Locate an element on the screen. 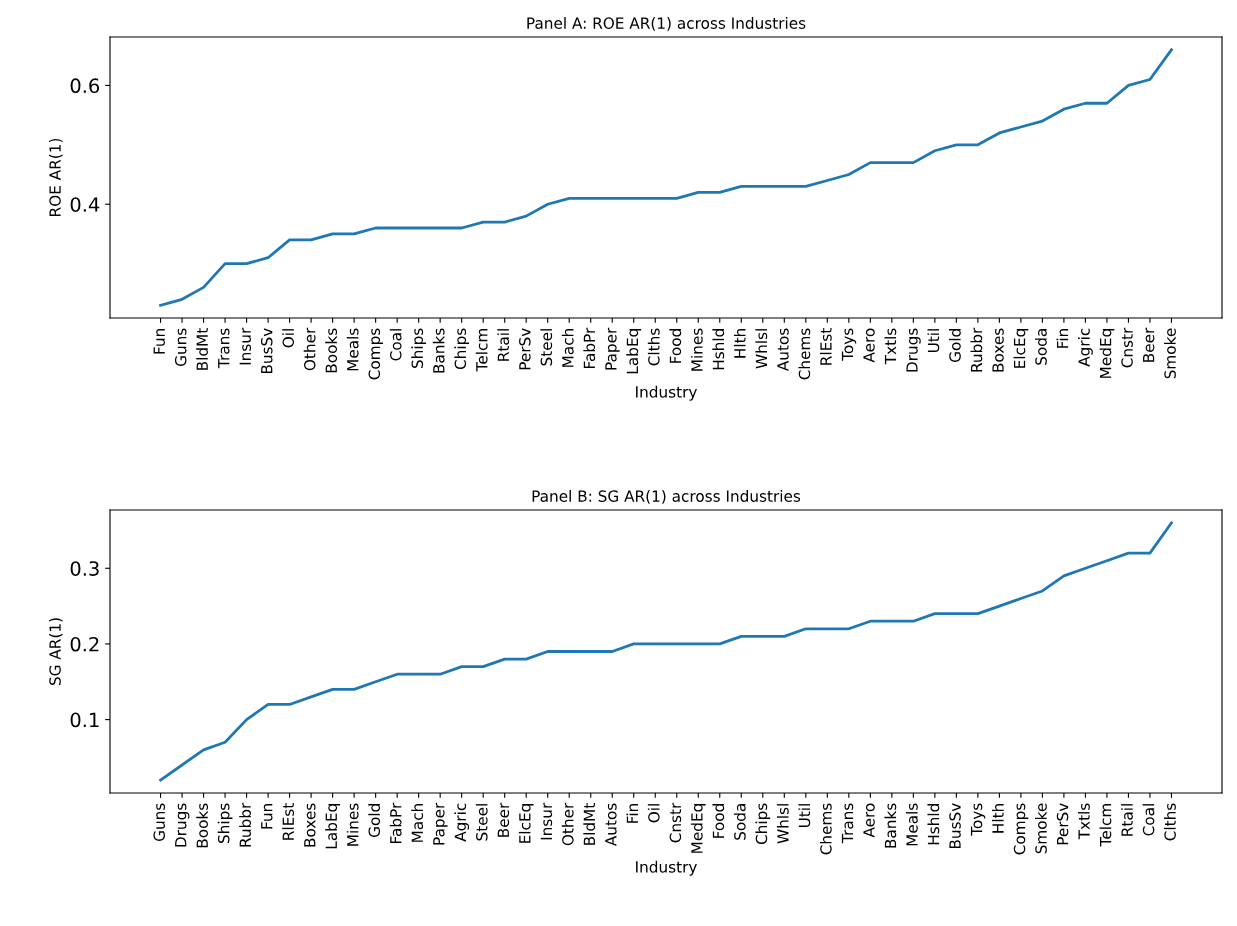 Image resolution: width=1237 pixels, height=926 pixels. y-tick-label: 0.6 is located at coordinates (85, 86).